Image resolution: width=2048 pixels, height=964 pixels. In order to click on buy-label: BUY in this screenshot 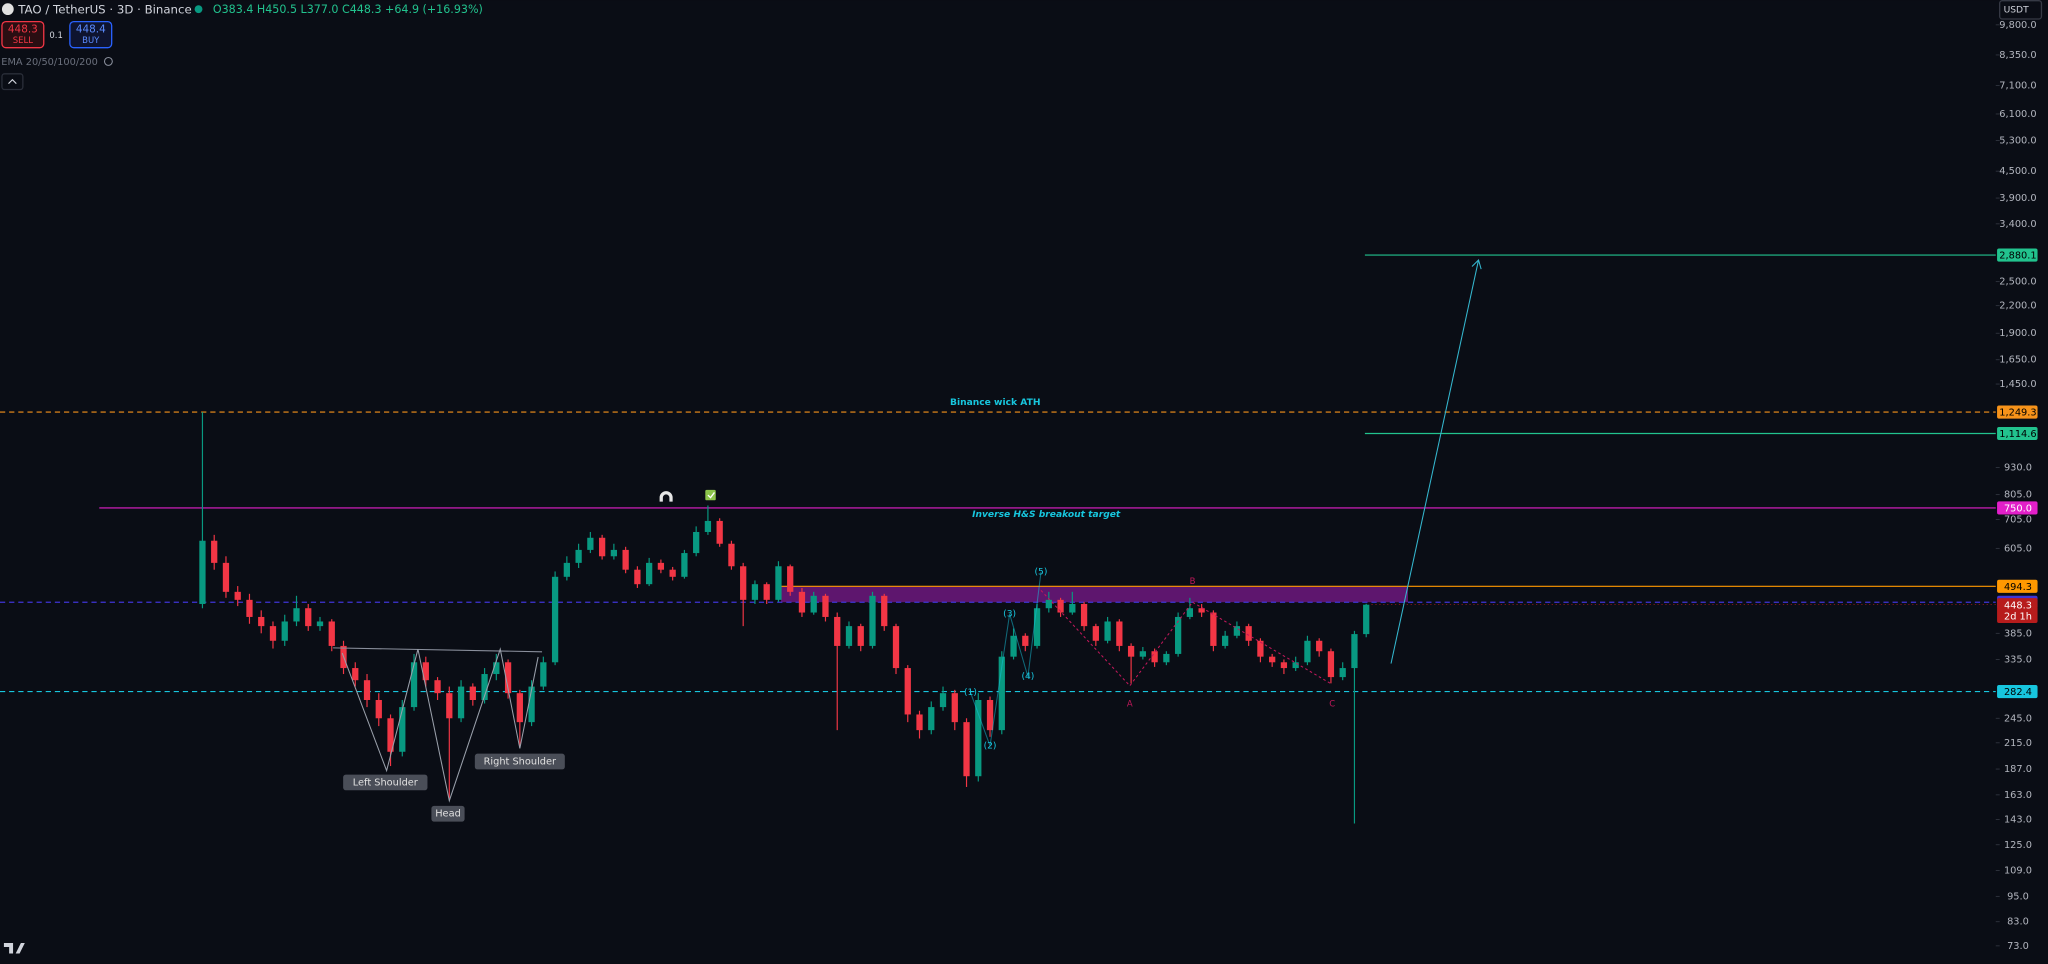, I will do `click(91, 40)`.